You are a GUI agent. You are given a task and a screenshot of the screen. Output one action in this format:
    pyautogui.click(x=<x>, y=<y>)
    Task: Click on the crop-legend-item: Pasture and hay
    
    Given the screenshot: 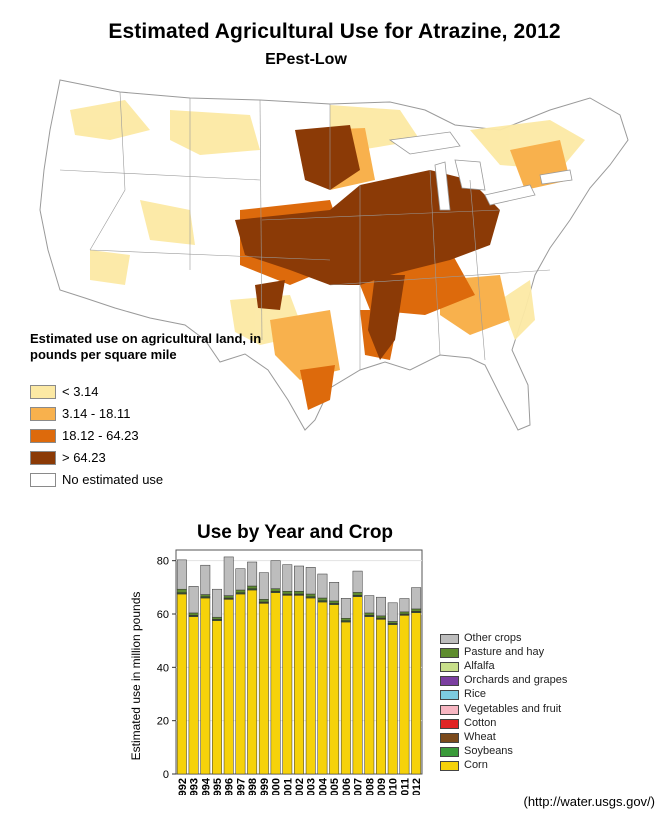 What is the action you would take?
    pyautogui.click(x=525, y=653)
    